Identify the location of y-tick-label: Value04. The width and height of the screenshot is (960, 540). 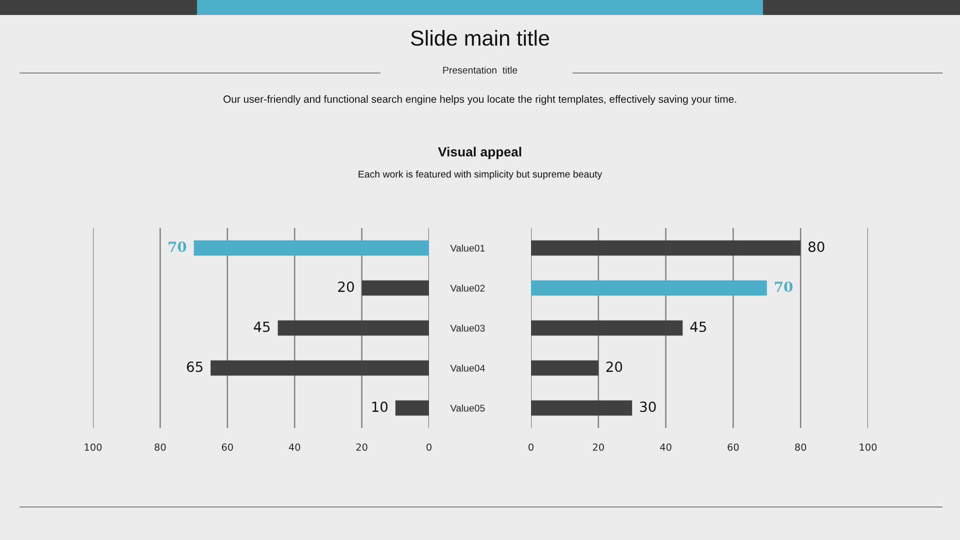
(467, 368).